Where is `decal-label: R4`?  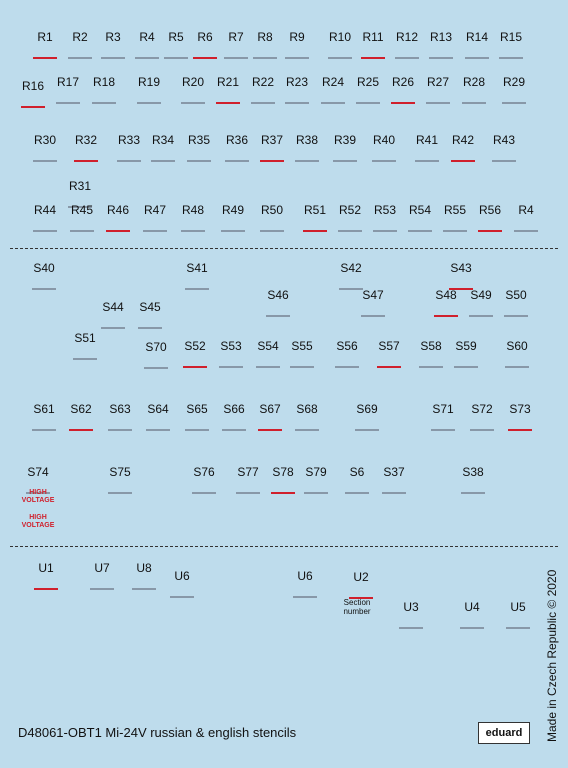
decal-label: R4 is located at coordinates (147, 37).